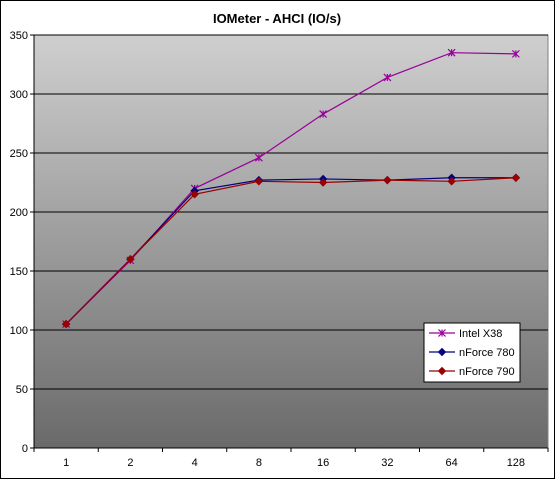  I want to click on legend-item: Intel X38, so click(465, 334).